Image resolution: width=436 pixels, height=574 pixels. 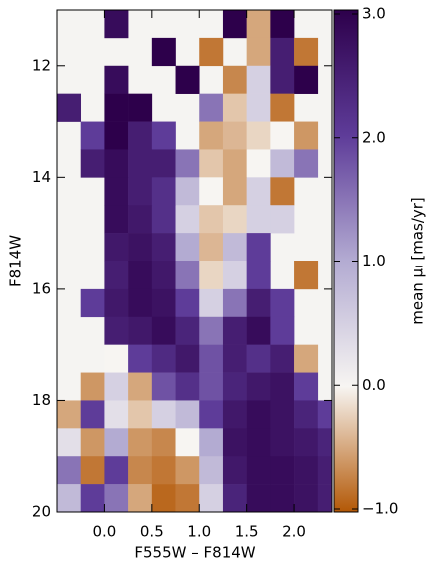 What do you see at coordinates (374, 385) in the screenshot?
I see `colorbar-tick-label: 0.0` at bounding box center [374, 385].